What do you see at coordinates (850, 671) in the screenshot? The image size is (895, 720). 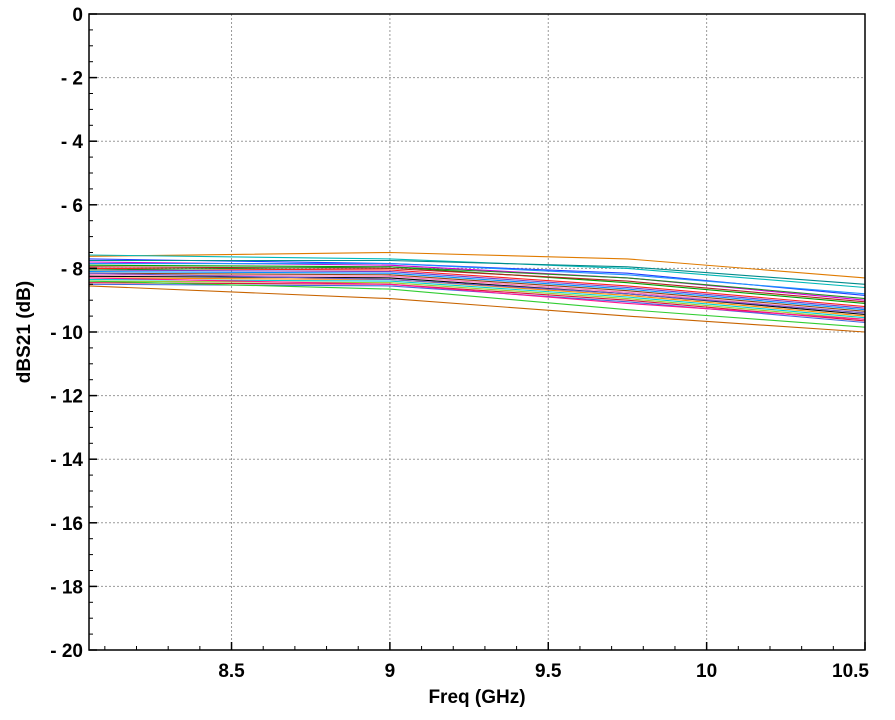 I see `x-tick-label: 10.5` at bounding box center [850, 671].